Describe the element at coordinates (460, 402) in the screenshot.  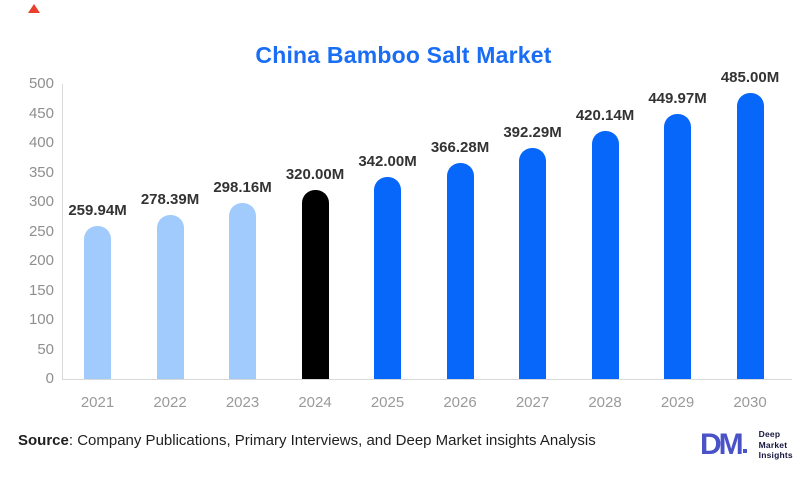
I see `x-axis-tick-label: 2026` at that location.